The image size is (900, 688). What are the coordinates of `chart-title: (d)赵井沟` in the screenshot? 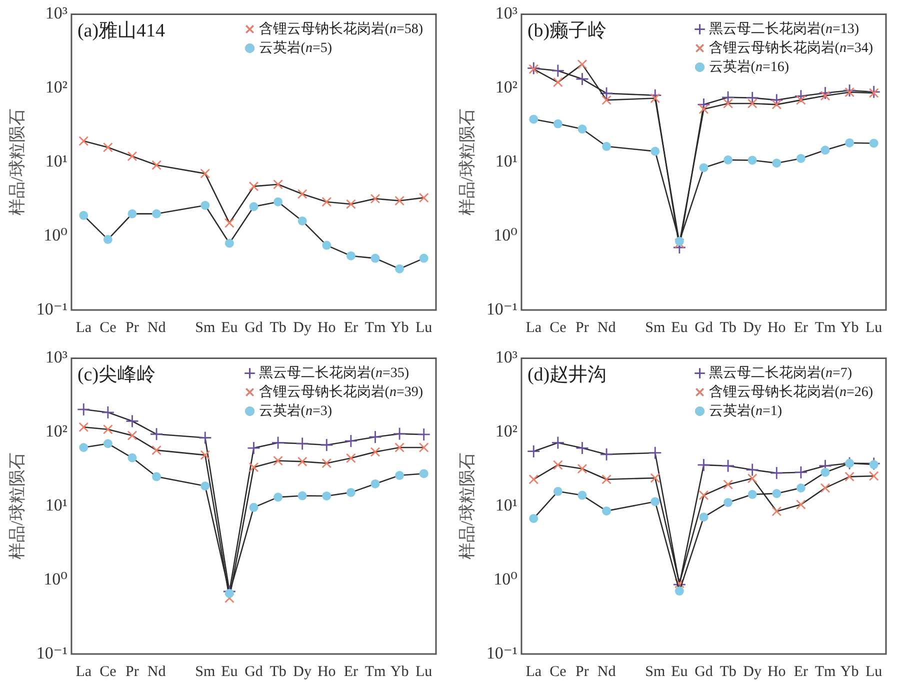 It's located at (567, 375).